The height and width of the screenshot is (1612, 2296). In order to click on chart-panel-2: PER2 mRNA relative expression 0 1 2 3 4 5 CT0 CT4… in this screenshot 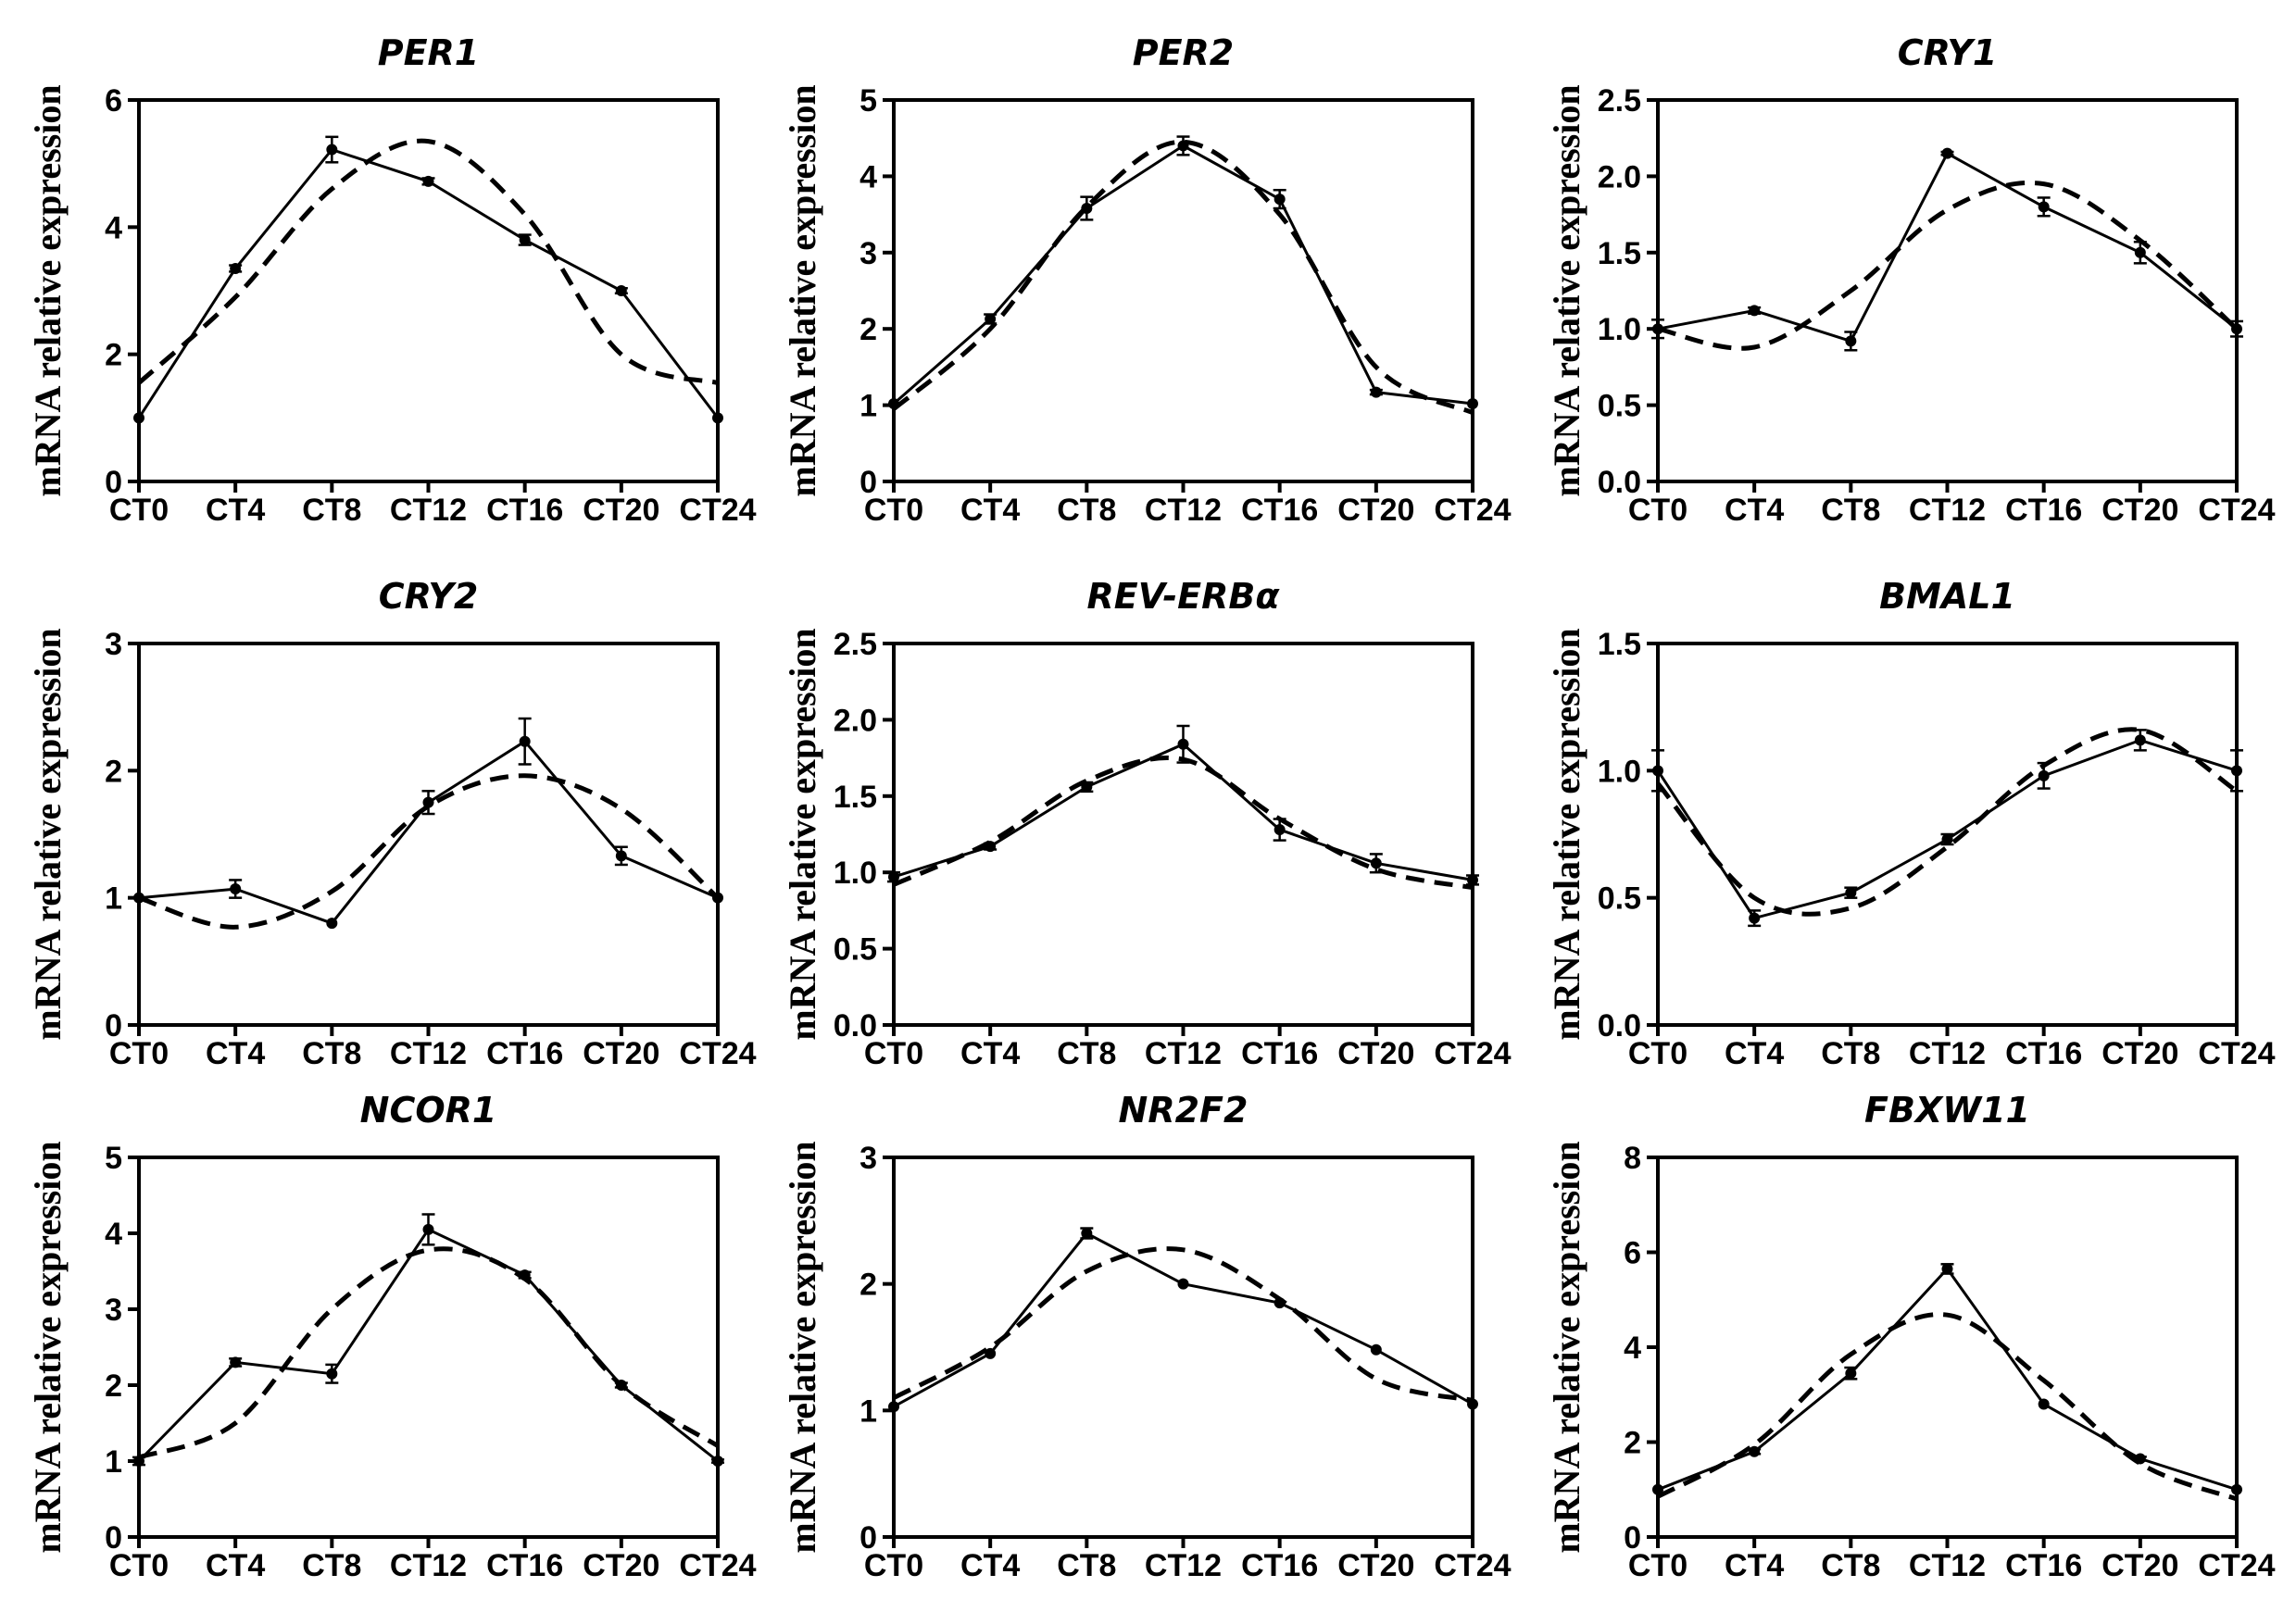, I will do `click(1147, 280)`.